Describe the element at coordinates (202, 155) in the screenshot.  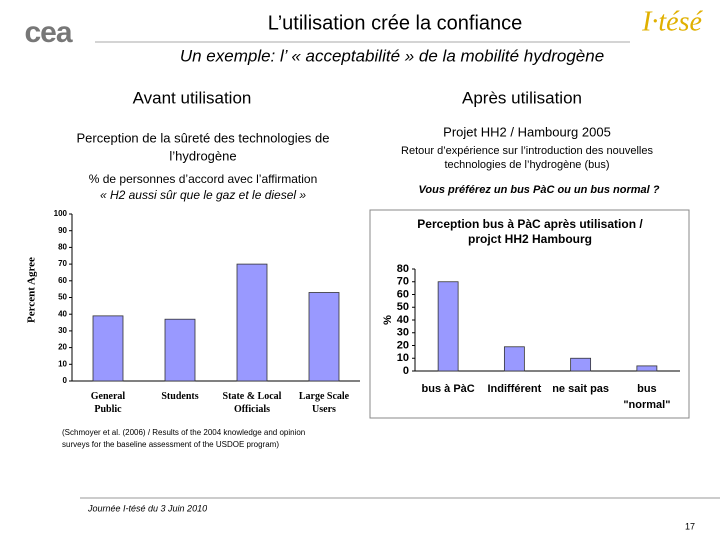
I see `left-text: l’hydrogène` at that location.